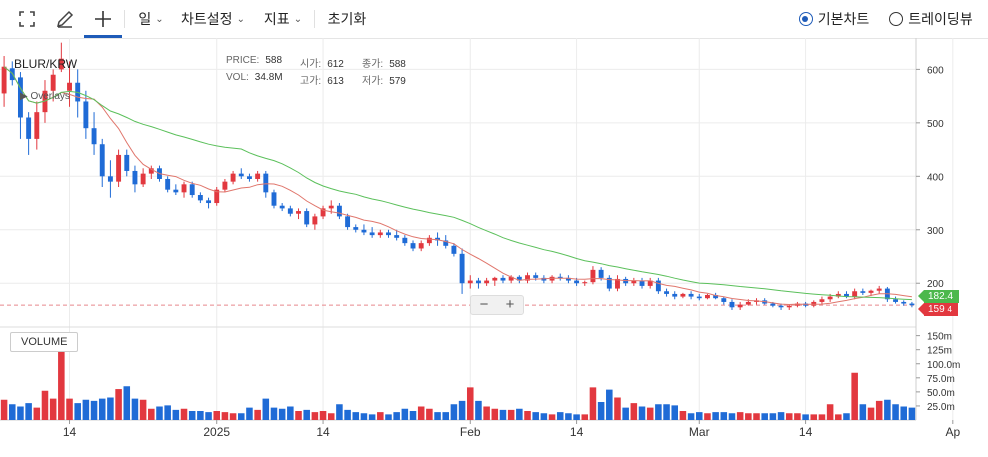  What do you see at coordinates (347, 19) in the screenshot?
I see `reset-button: 초기화` at bounding box center [347, 19].